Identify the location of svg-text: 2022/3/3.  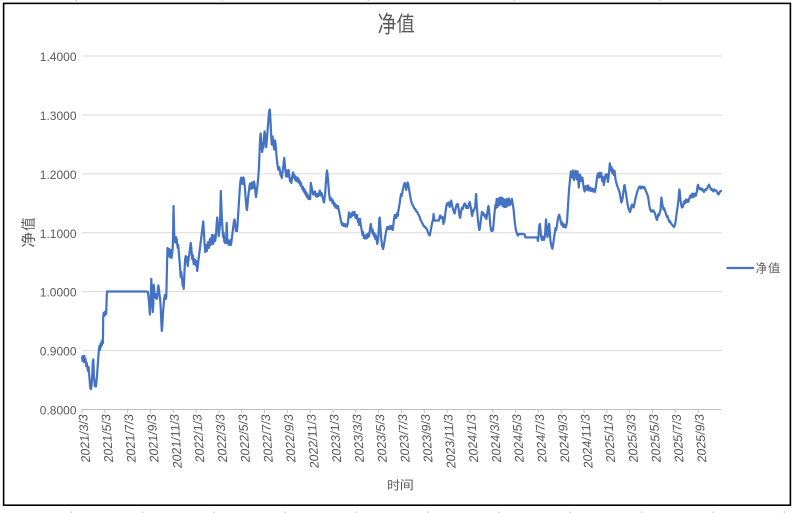
(221, 437).